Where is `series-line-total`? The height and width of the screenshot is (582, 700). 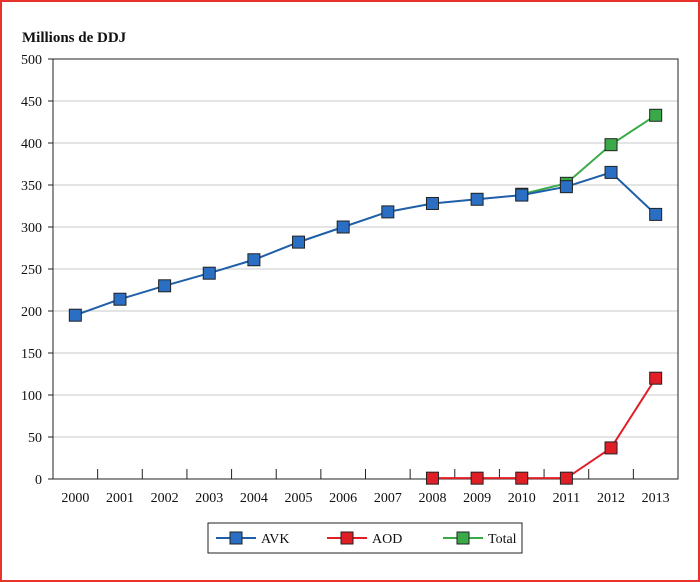 series-line-total is located at coordinates (589, 155).